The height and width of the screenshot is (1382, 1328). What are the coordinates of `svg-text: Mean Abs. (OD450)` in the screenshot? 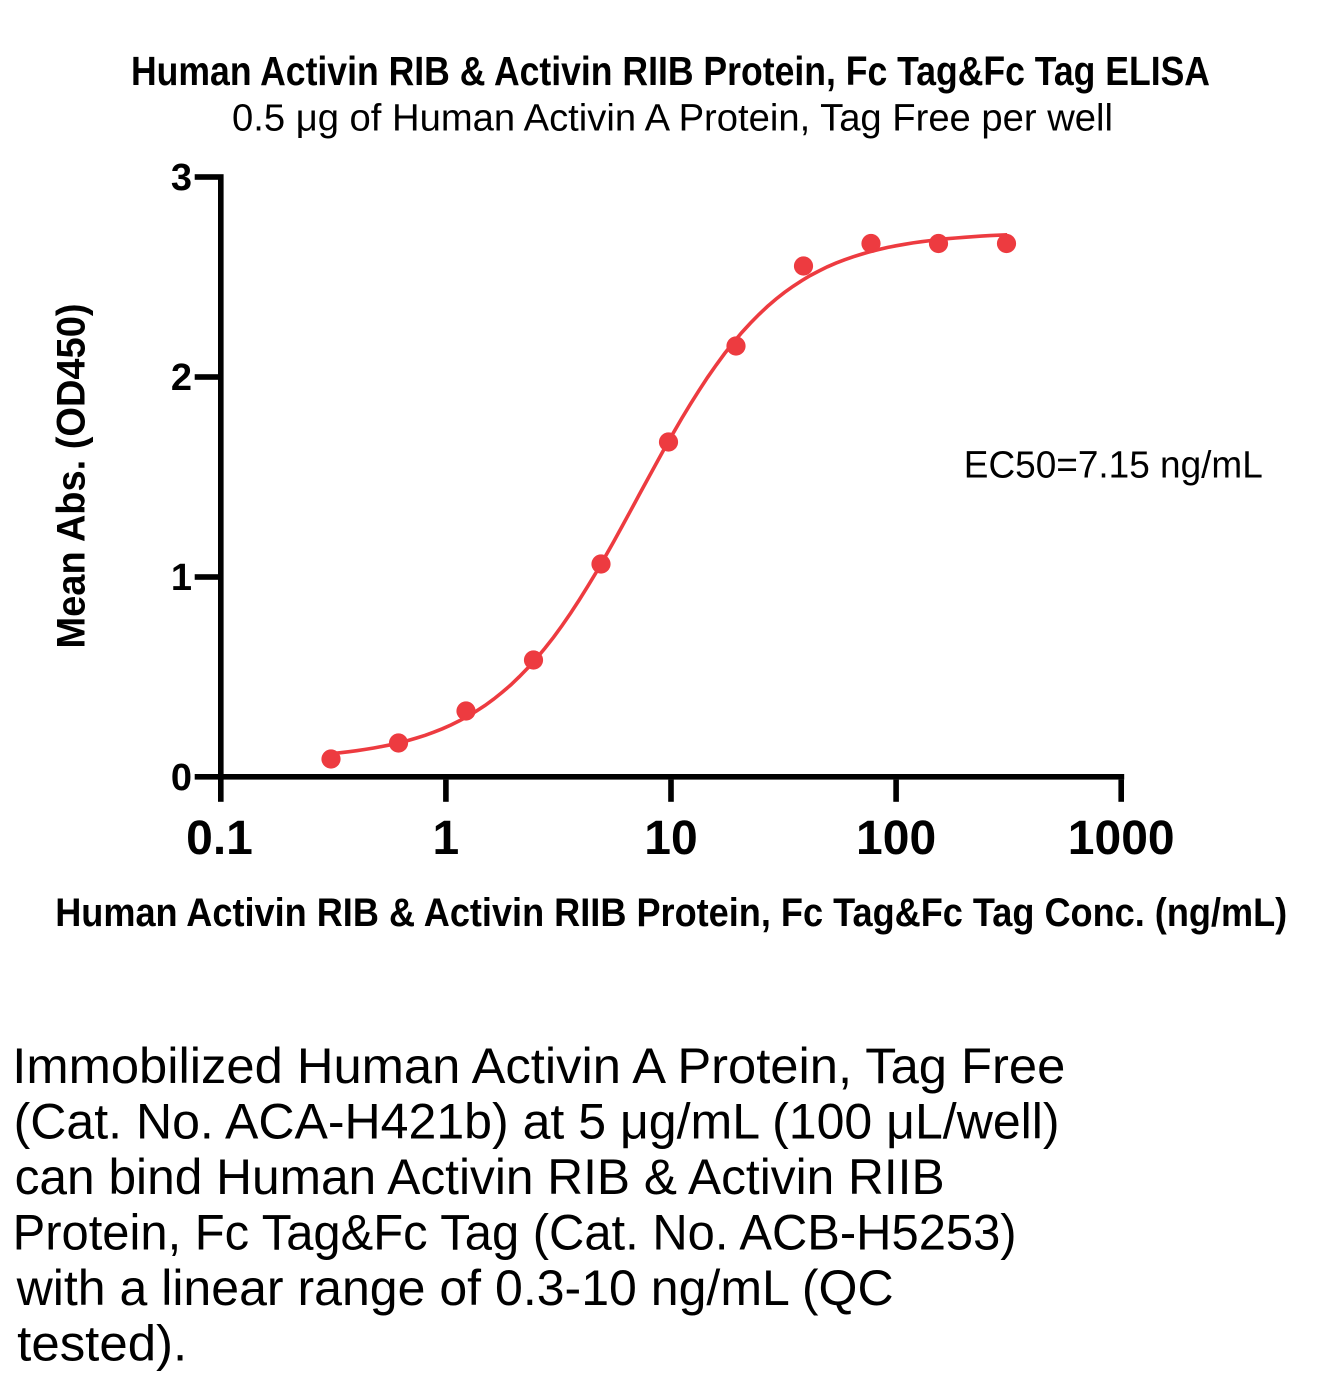 It's located at (72, 476).